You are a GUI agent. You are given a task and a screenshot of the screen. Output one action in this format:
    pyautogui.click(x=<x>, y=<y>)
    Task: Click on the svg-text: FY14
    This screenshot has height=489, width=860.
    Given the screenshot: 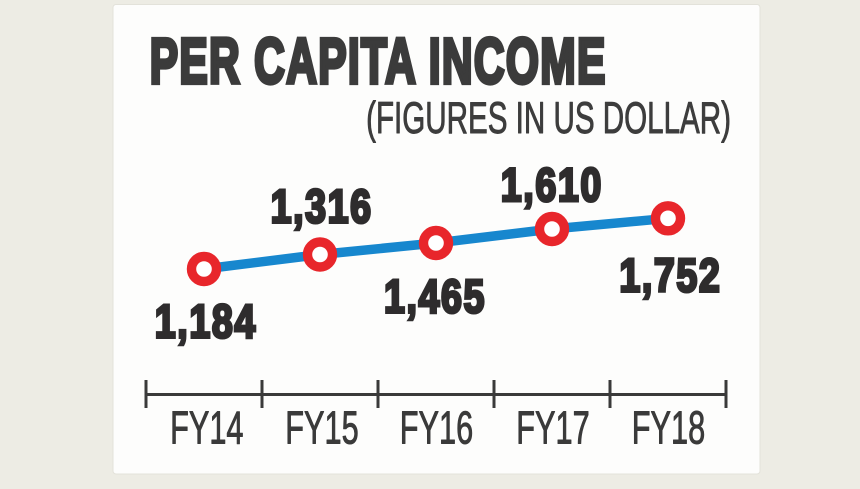 What is the action you would take?
    pyautogui.click(x=206, y=428)
    